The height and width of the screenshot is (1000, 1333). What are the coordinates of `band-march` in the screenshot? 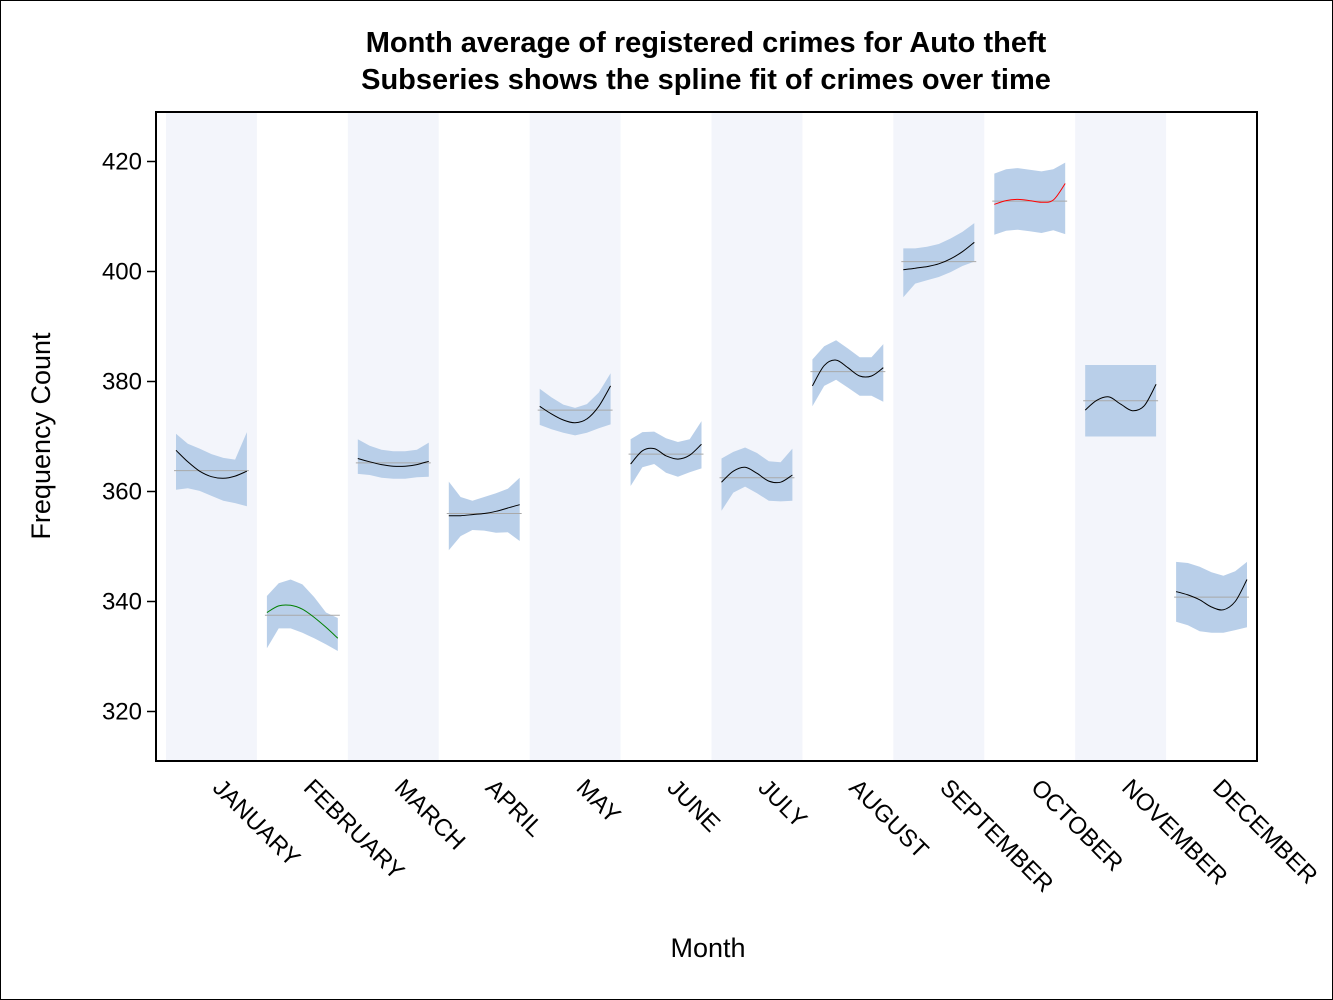 It's located at (393, 459).